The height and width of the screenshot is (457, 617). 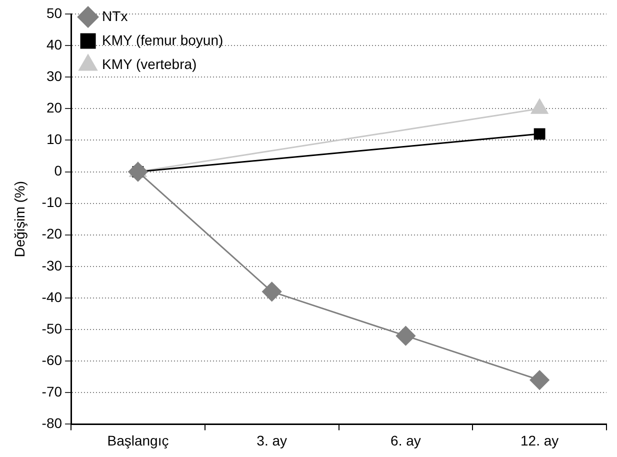 I want to click on y-tick-label: -70, so click(x=52, y=392).